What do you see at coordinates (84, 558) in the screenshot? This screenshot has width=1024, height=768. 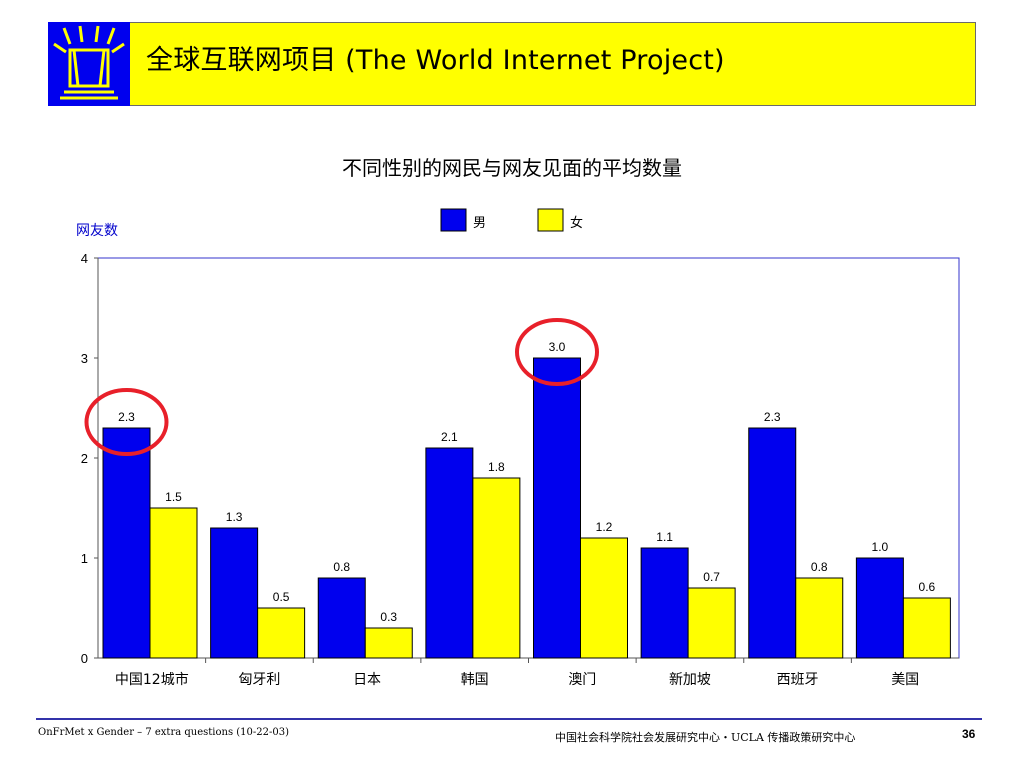 I see `y-tick-label: 1` at bounding box center [84, 558].